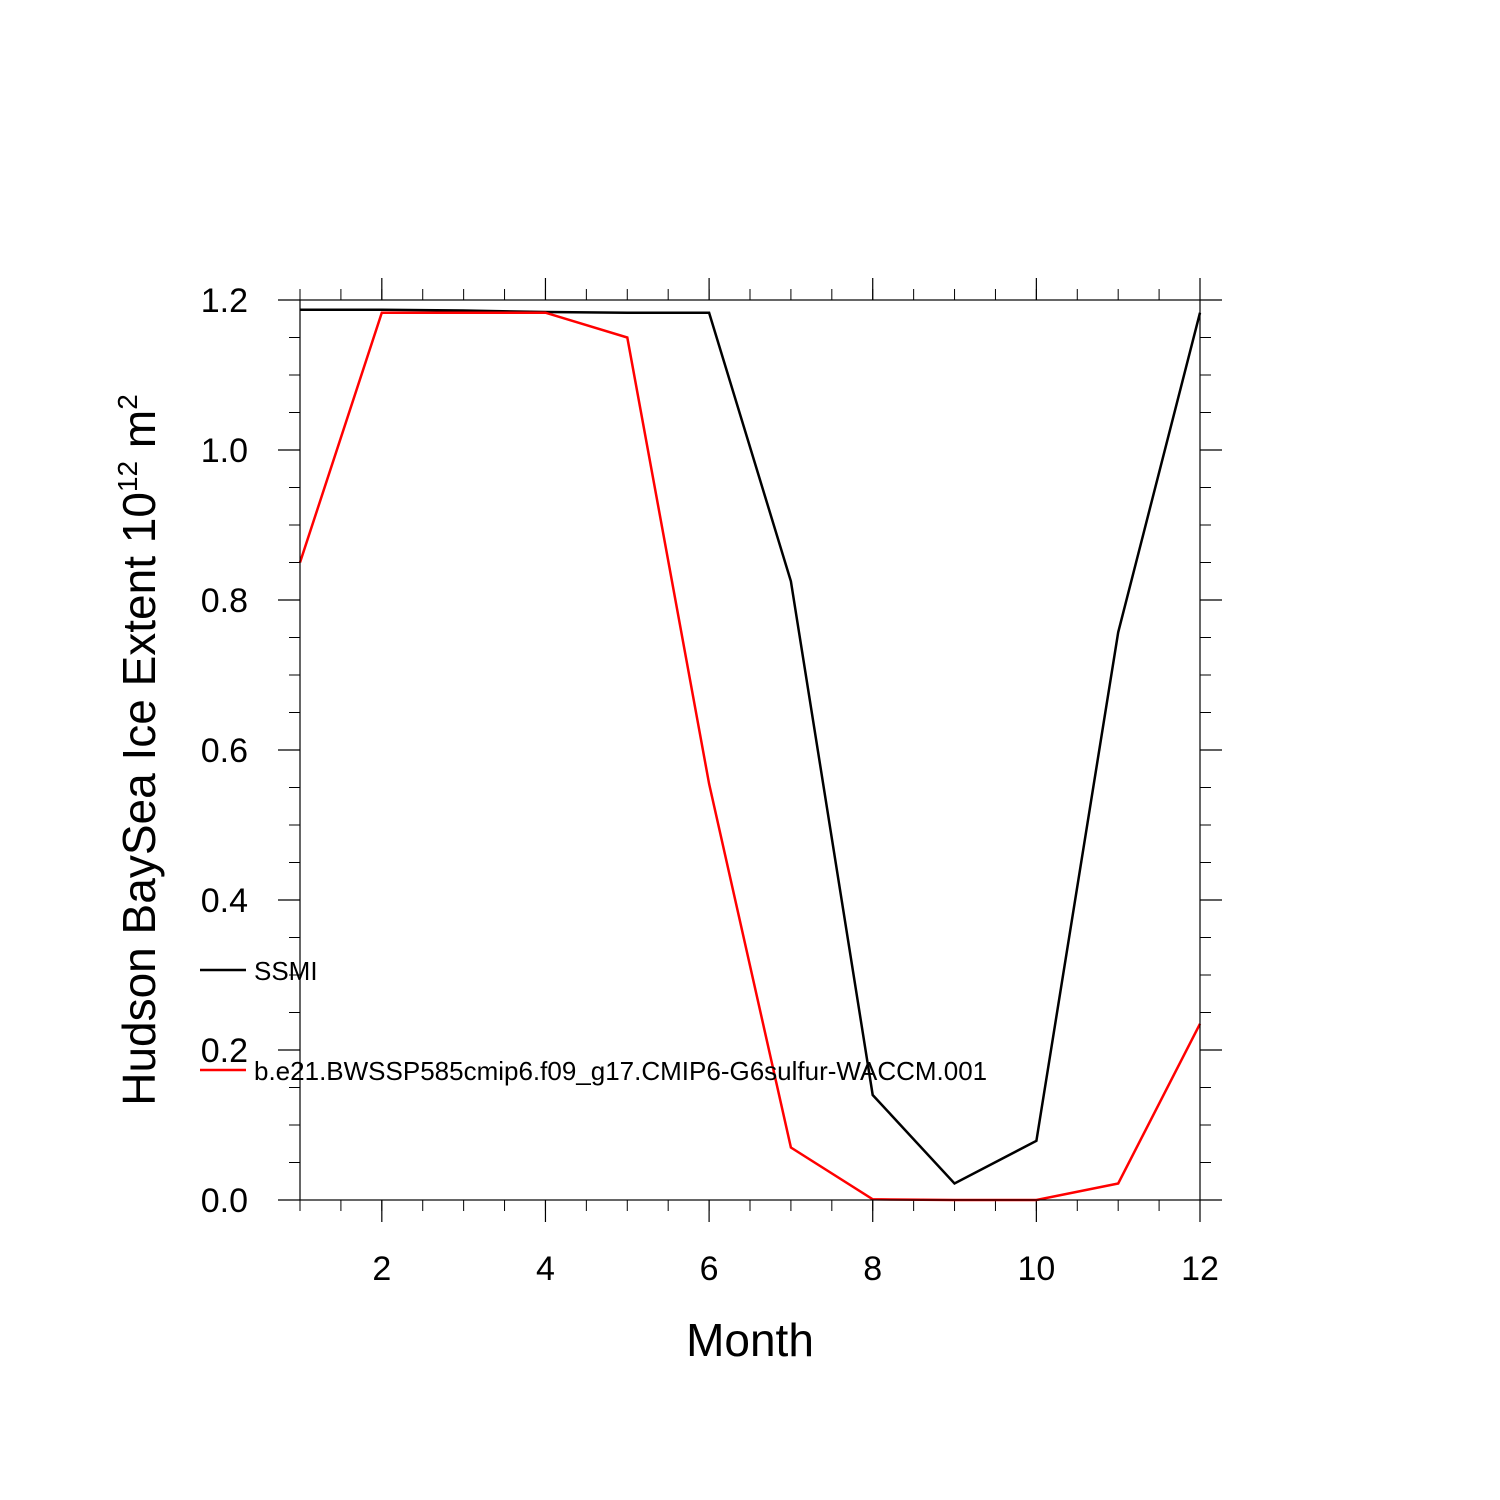  I want to click on y-tick-label: 0.8, so click(224, 601).